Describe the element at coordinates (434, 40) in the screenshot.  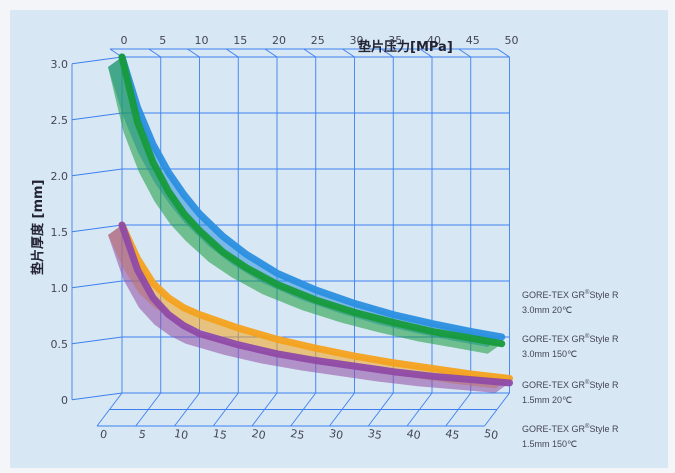
I see `x-tick-label-top: 40` at that location.